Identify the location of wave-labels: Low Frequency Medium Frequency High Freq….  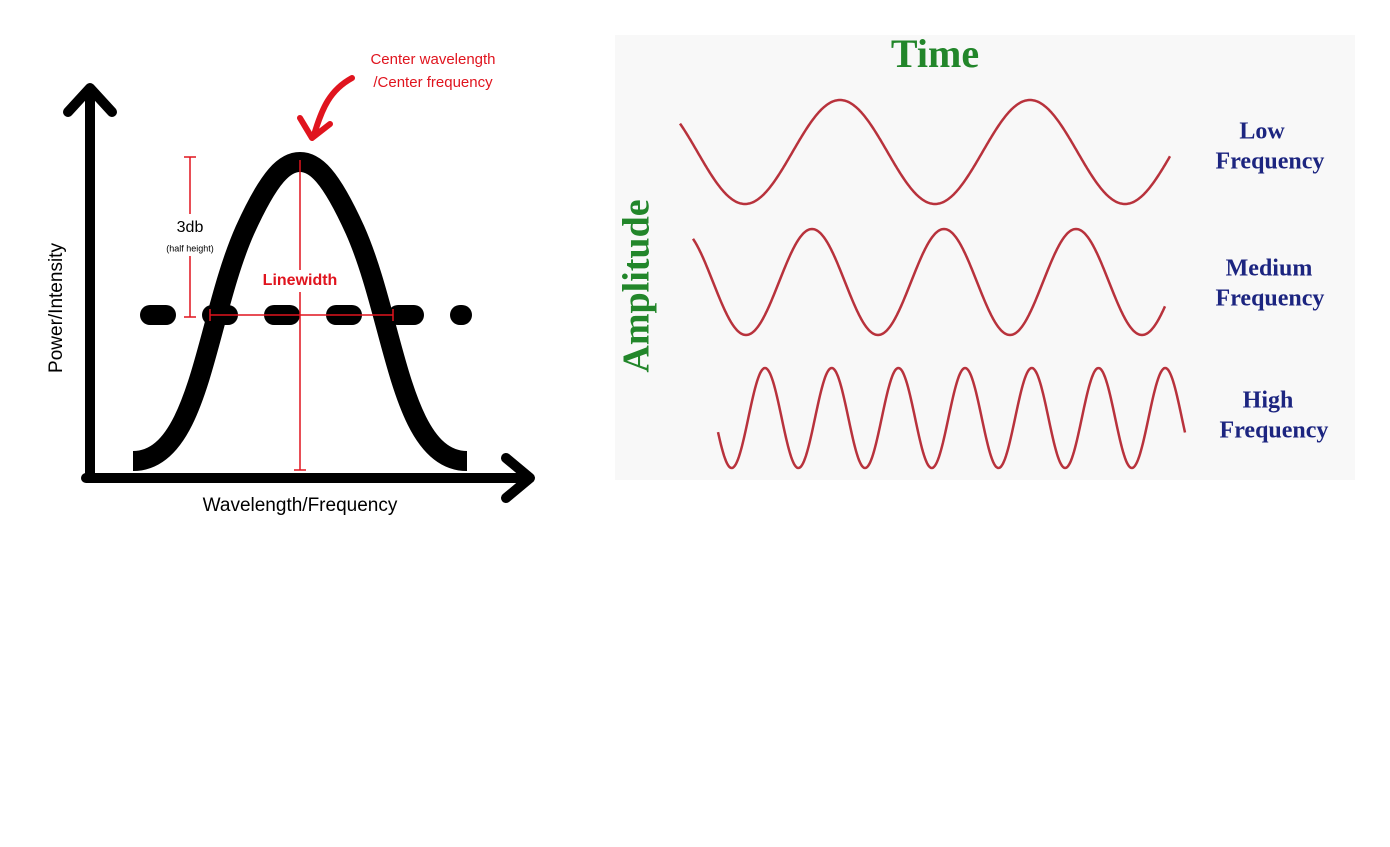
(1272, 281).